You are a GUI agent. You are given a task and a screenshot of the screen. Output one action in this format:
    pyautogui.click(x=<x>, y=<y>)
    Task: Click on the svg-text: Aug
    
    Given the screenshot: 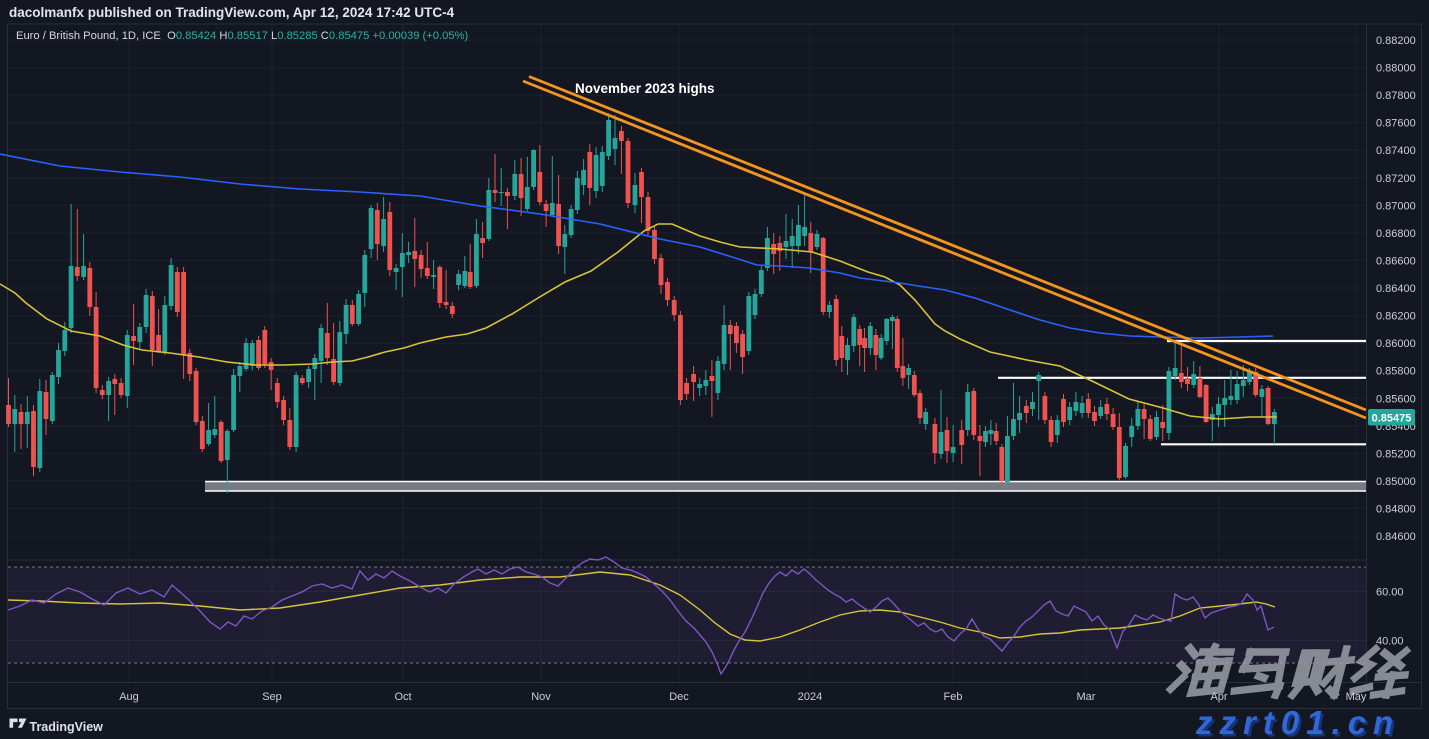 What is the action you would take?
    pyautogui.click(x=129, y=697)
    